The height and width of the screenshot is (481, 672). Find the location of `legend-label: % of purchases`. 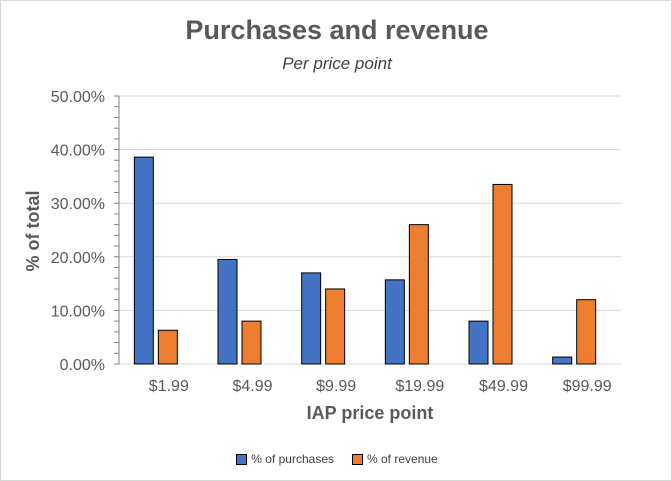

legend-label: % of purchases is located at coordinates (292, 459).